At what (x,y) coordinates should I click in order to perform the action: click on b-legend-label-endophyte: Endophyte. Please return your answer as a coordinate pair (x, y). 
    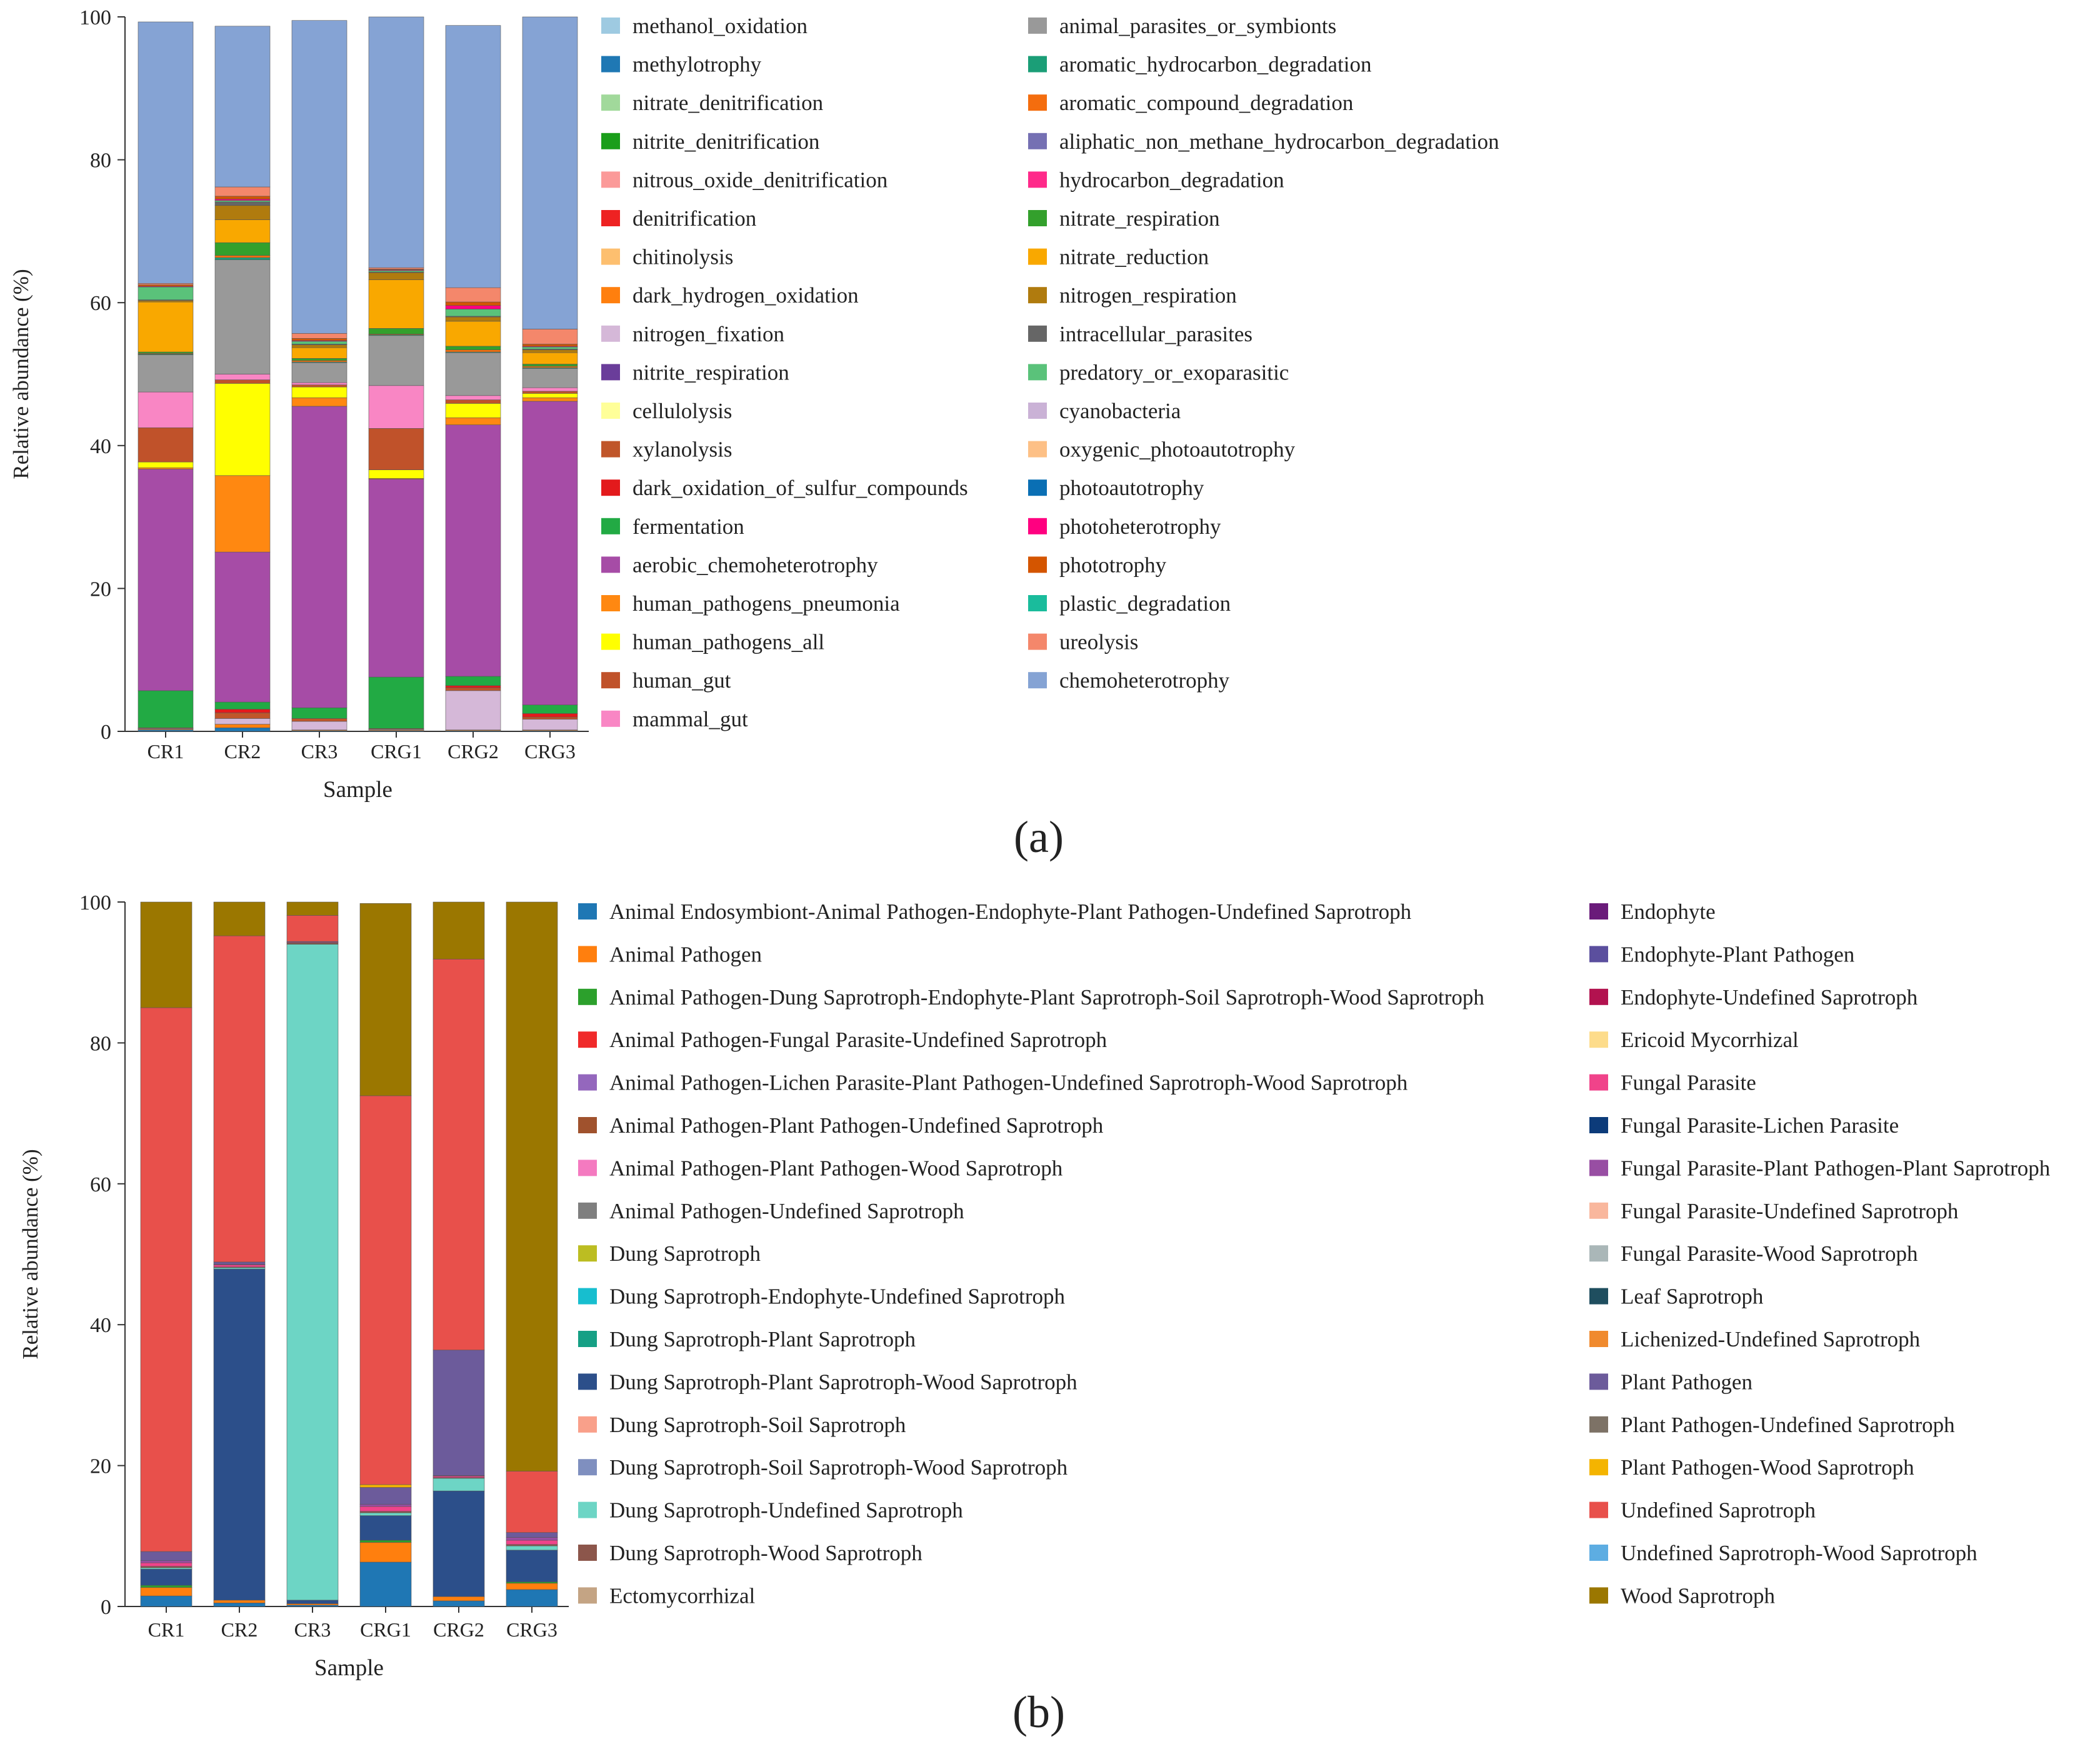
    Looking at the image, I should click on (1669, 912).